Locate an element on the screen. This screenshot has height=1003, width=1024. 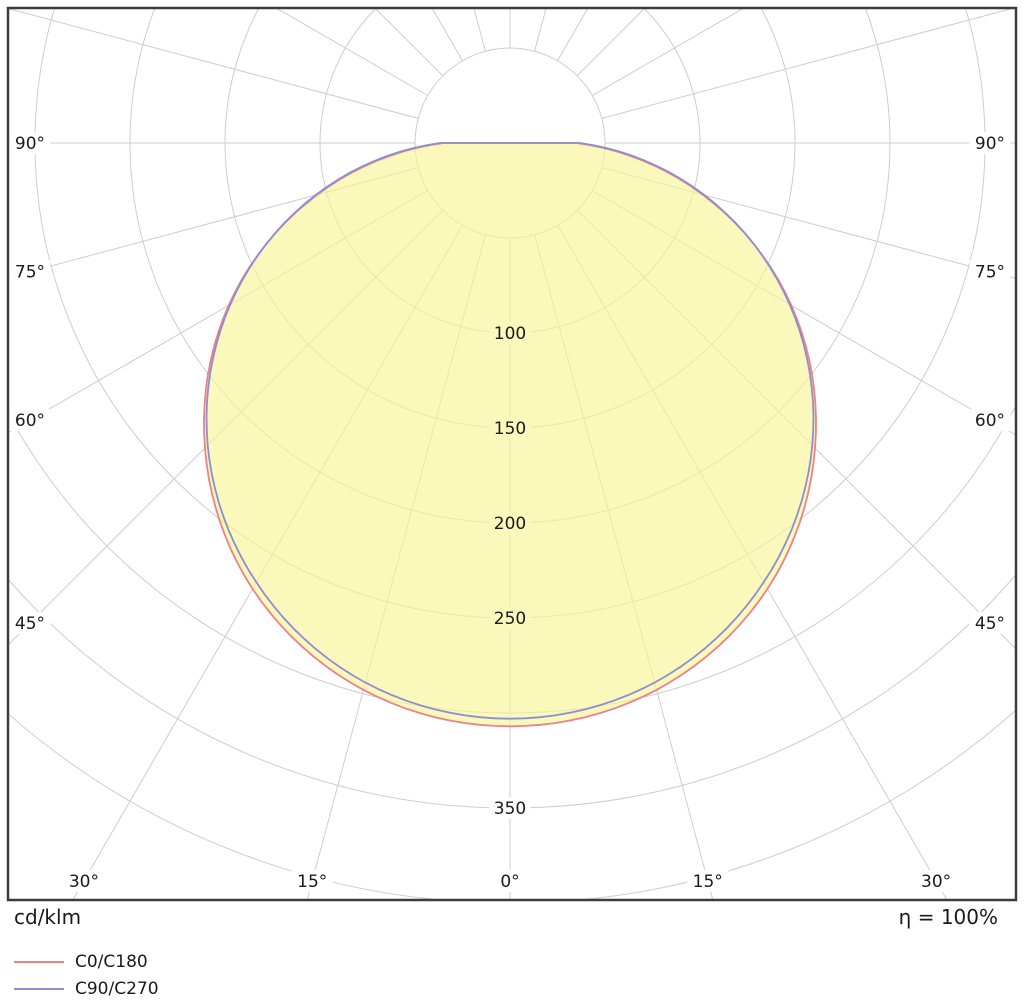
radius-label-150: 150 is located at coordinates (510, 429).